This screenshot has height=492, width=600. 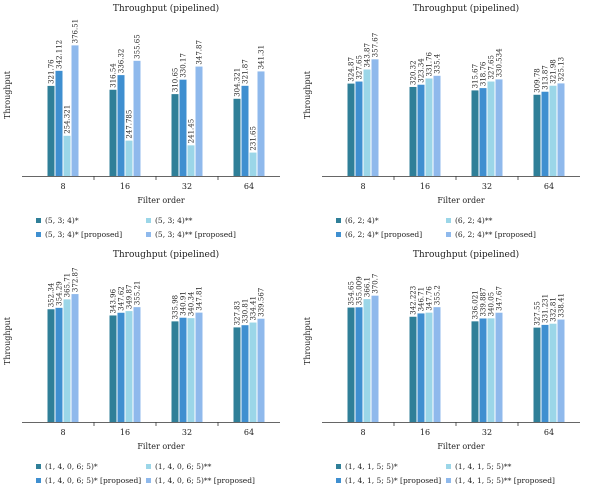 I want to click on data-label: 372.87, so click(x=76, y=280).